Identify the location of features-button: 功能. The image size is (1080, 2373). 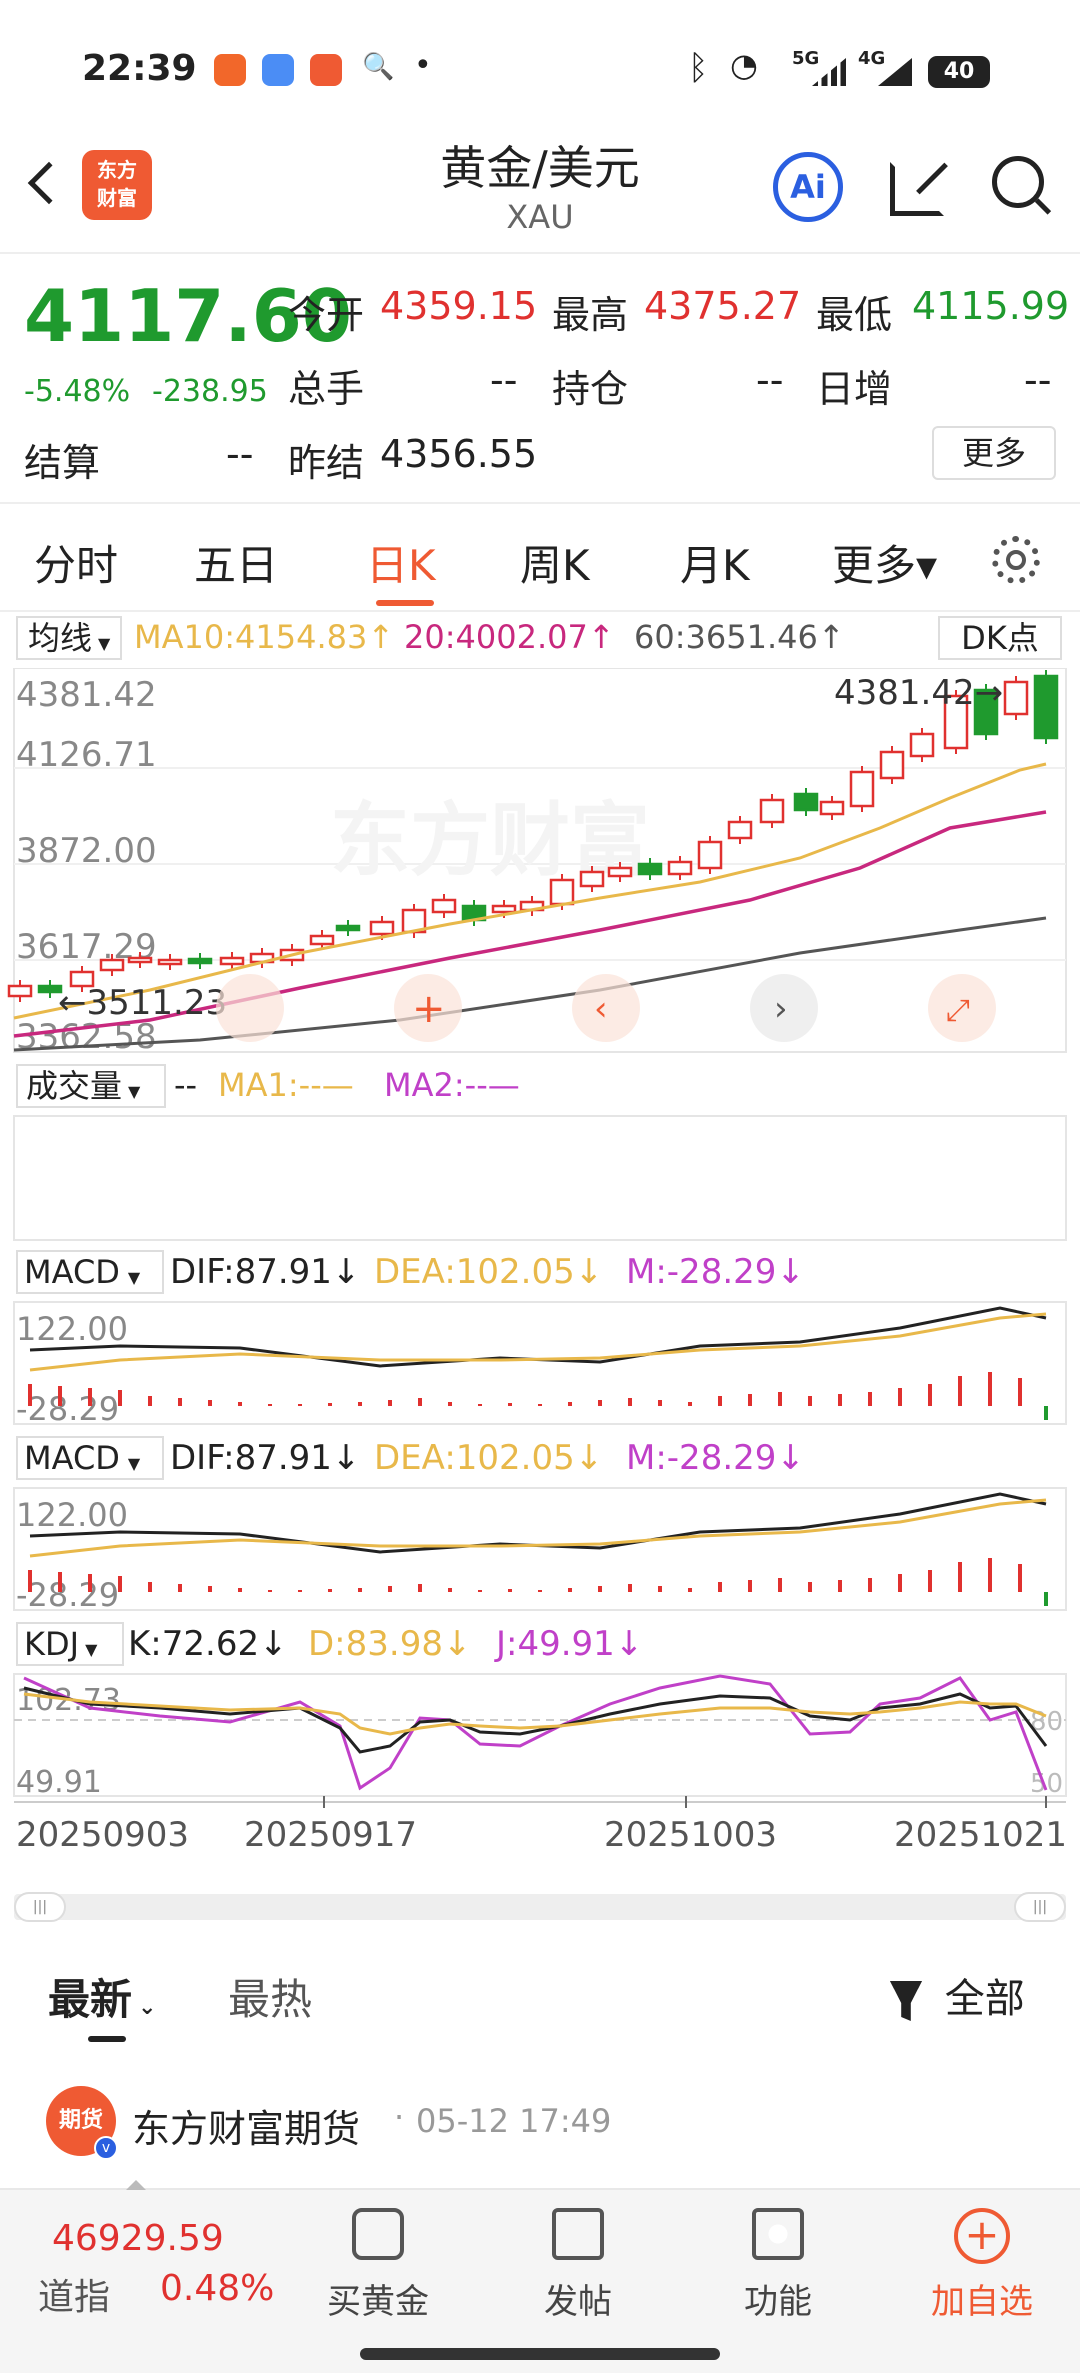
(778, 2267).